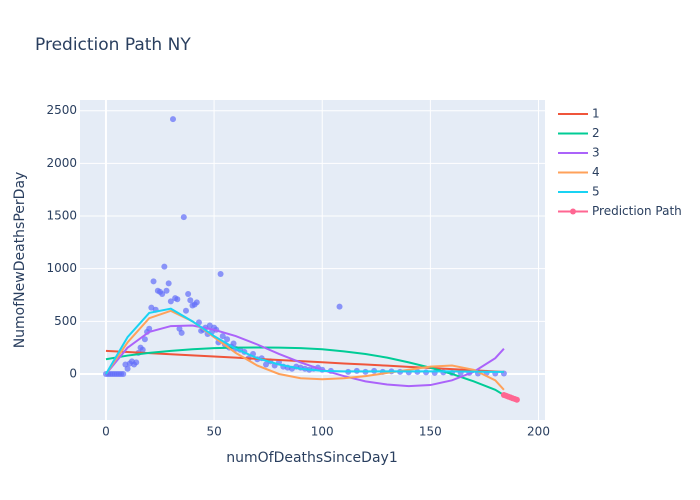 The height and width of the screenshot is (500, 700). Describe the element at coordinates (113, 45) in the screenshot. I see `chart-title: Prediction Path NY` at that location.